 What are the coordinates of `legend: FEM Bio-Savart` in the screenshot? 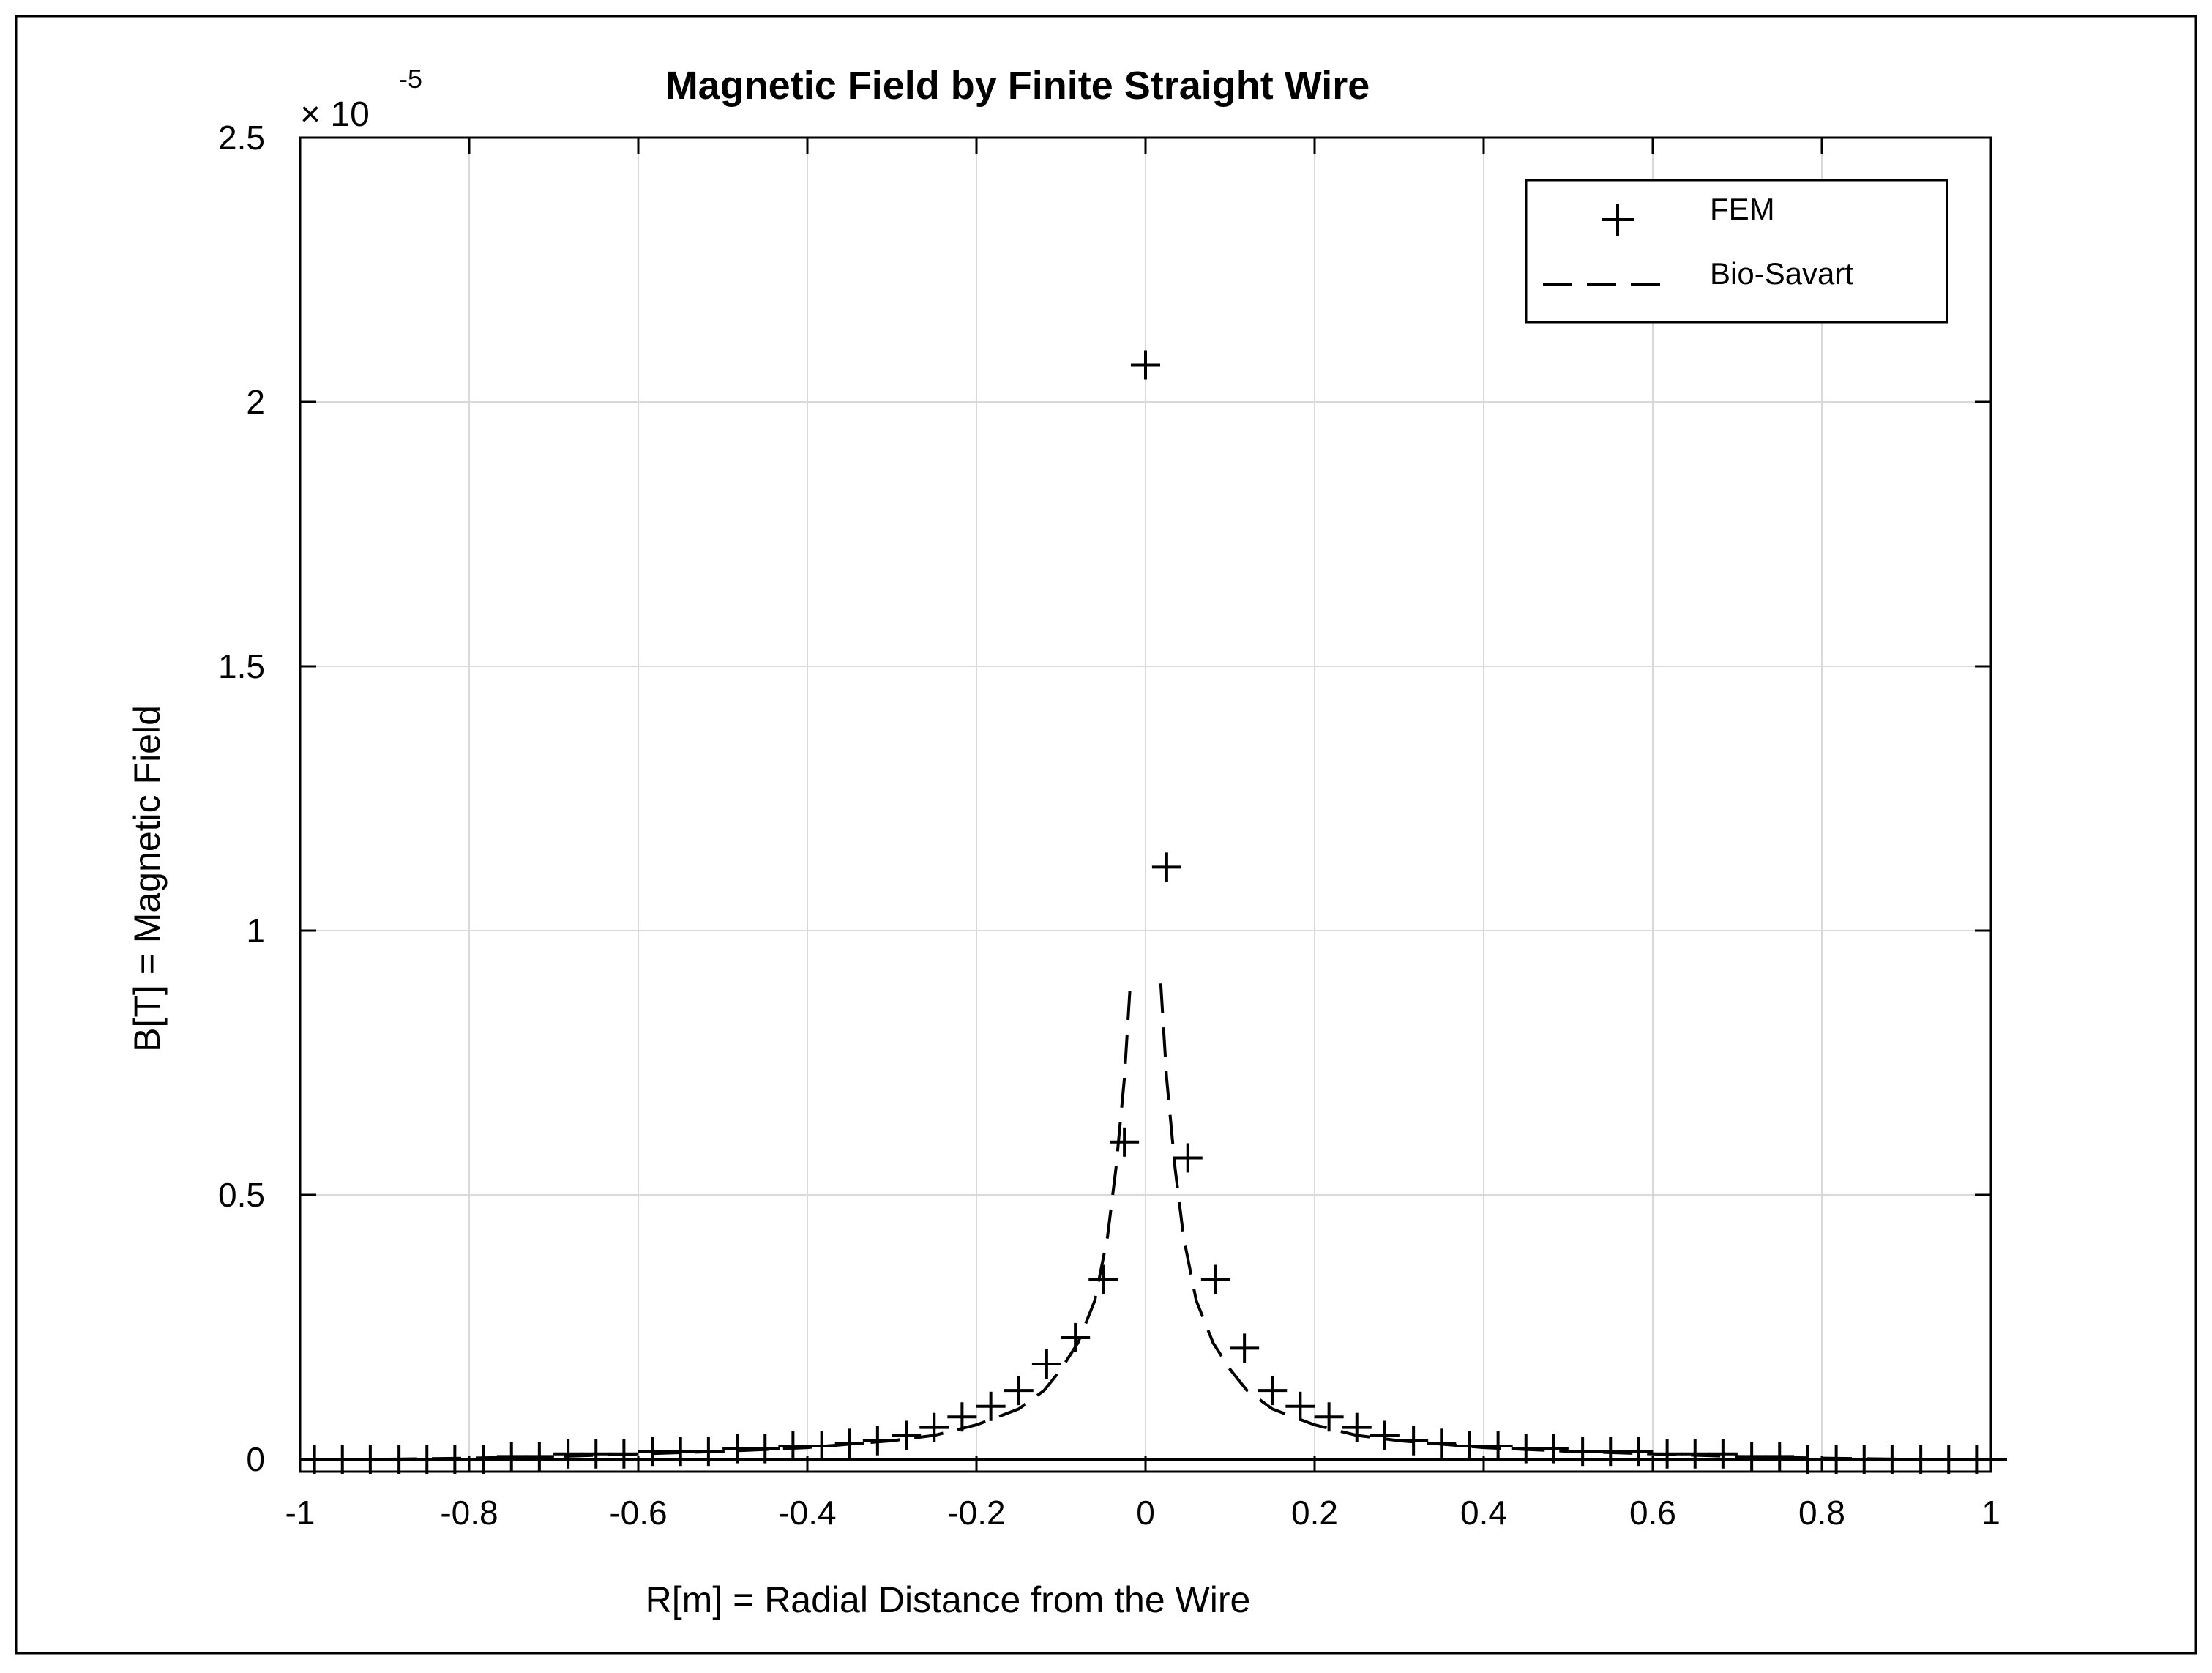 It's located at (1737, 251).